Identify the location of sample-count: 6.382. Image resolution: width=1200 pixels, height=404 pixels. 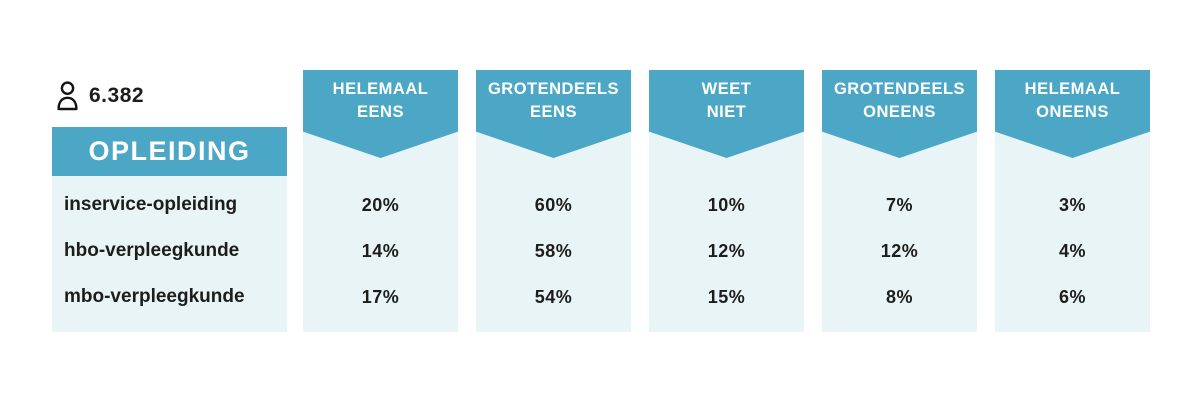
(117, 95).